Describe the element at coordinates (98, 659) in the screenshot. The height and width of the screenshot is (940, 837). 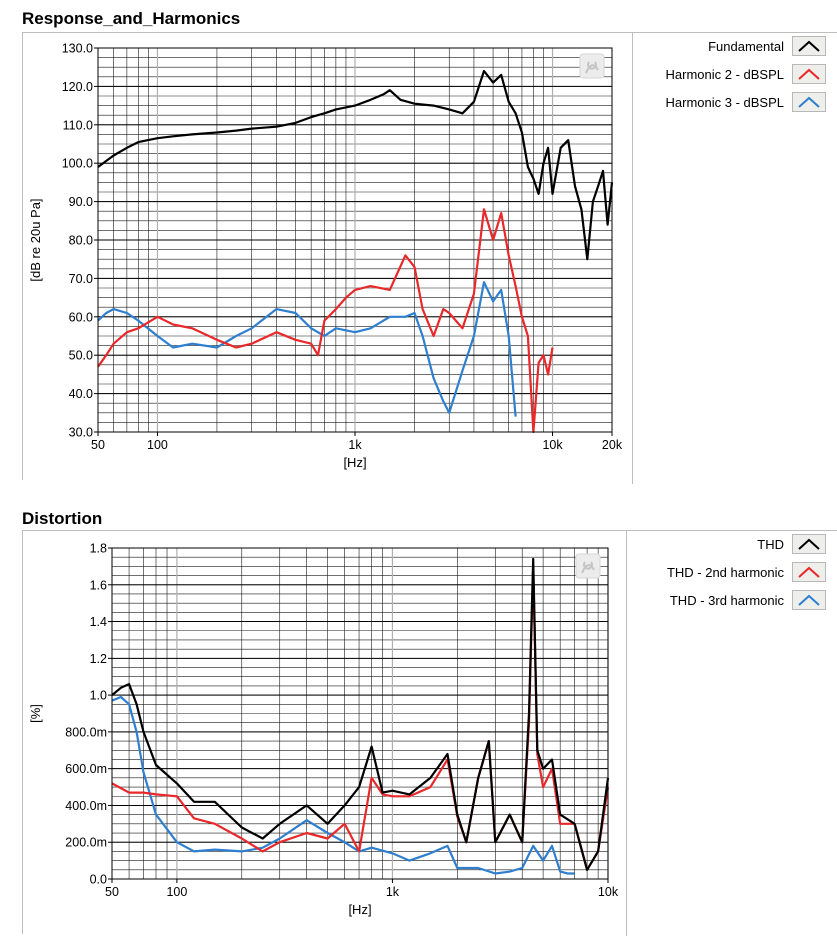
I see `y-tick-label: 1.2` at that location.